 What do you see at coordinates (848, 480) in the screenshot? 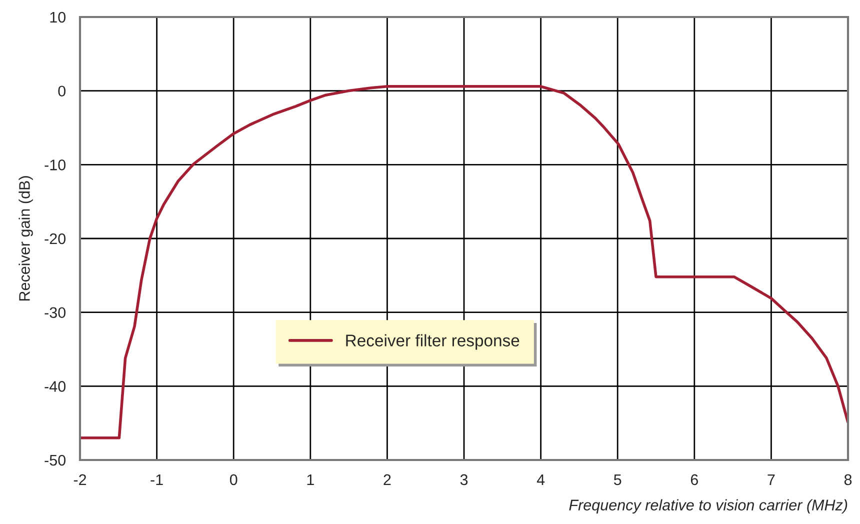
I see `x-tick-label: 8` at bounding box center [848, 480].